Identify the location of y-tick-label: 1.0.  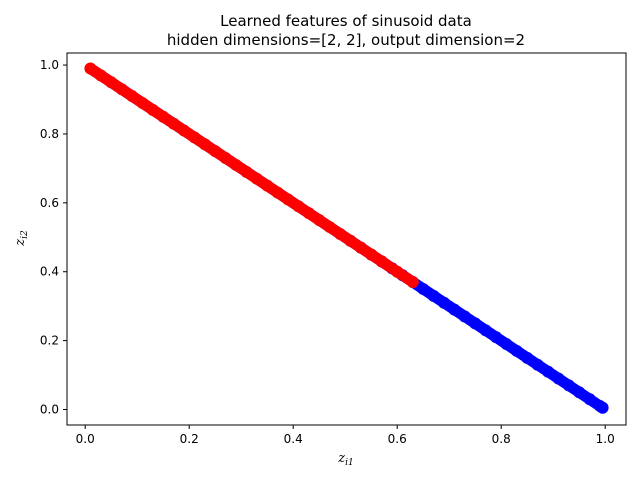
(49, 65).